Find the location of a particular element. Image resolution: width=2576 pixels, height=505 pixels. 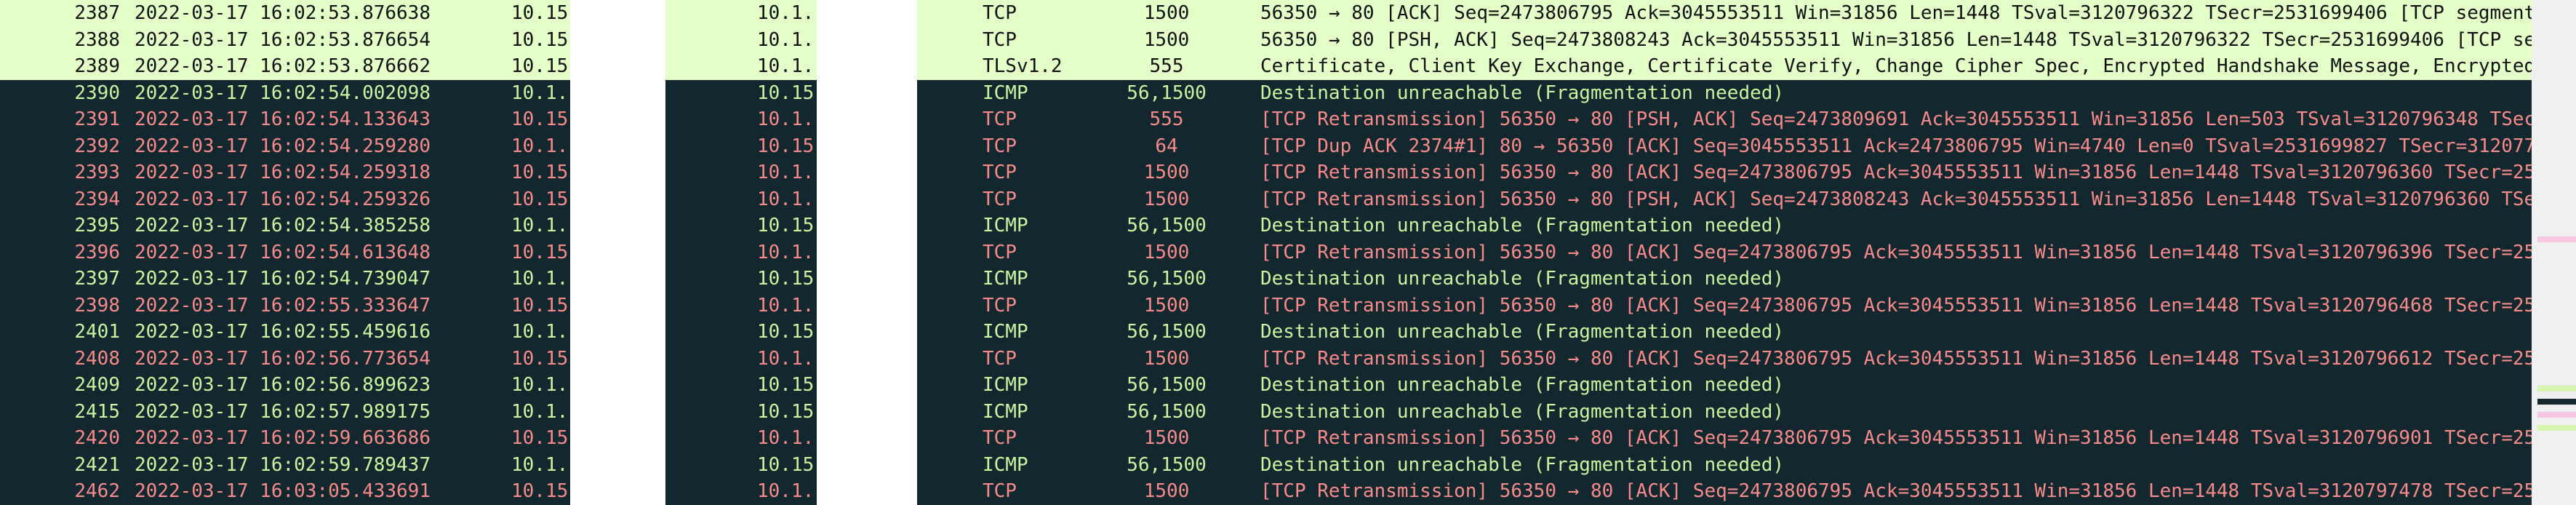

packet-time: 2022-03-17 16:02:54.133643 is located at coordinates (283, 119).